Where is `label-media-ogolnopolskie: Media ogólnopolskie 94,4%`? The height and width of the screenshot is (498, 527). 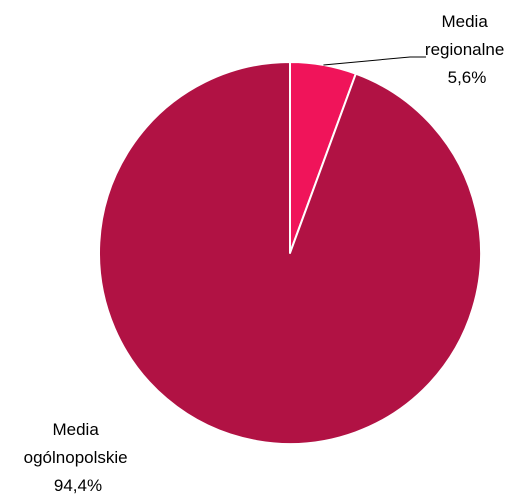
label-media-ogolnopolskie: Media ogólnopolskie 94,4% is located at coordinates (78, 457).